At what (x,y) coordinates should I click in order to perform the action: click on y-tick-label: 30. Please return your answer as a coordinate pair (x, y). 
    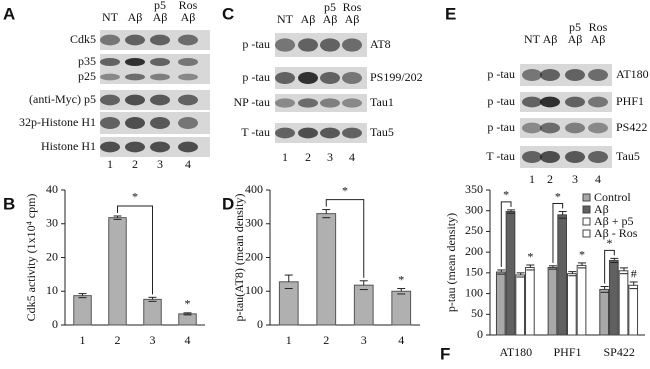
    Looking at the image, I should click on (52, 223).